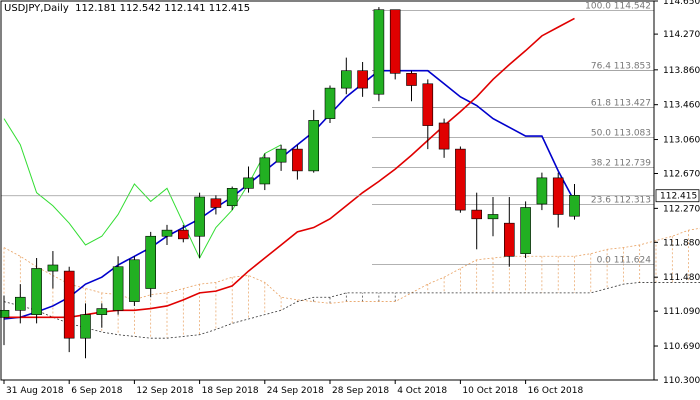 Image resolution: width=700 pixels, height=400 pixels. What do you see at coordinates (295, 391) in the screenshot?
I see `x-tick-label: 24 Sep 2018` at bounding box center [295, 391].